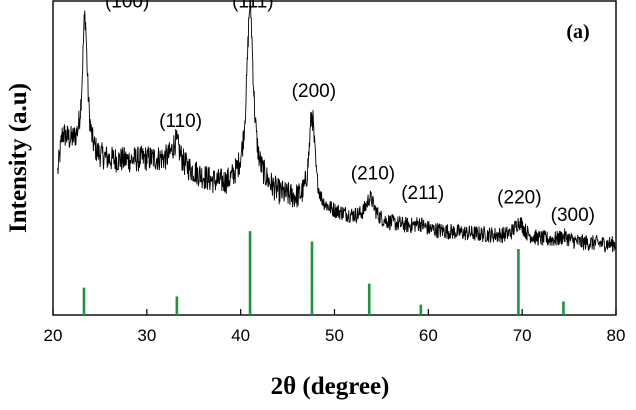 The image size is (636, 410). What do you see at coordinates (253, 6) in the screenshot?
I see `peak-label: (111)` at bounding box center [253, 6].